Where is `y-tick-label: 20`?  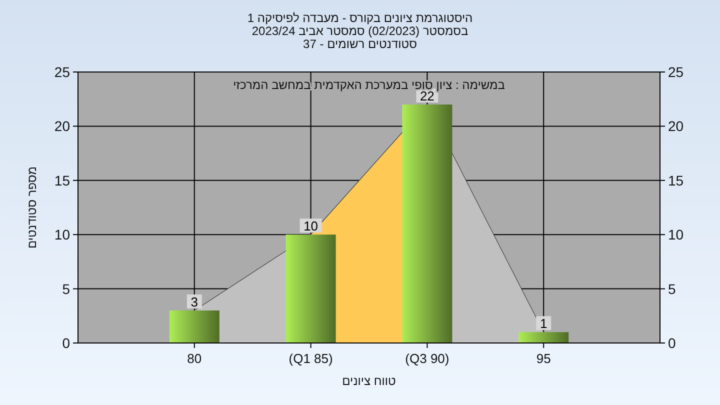
y-tick-label: 20 is located at coordinates (62, 126).